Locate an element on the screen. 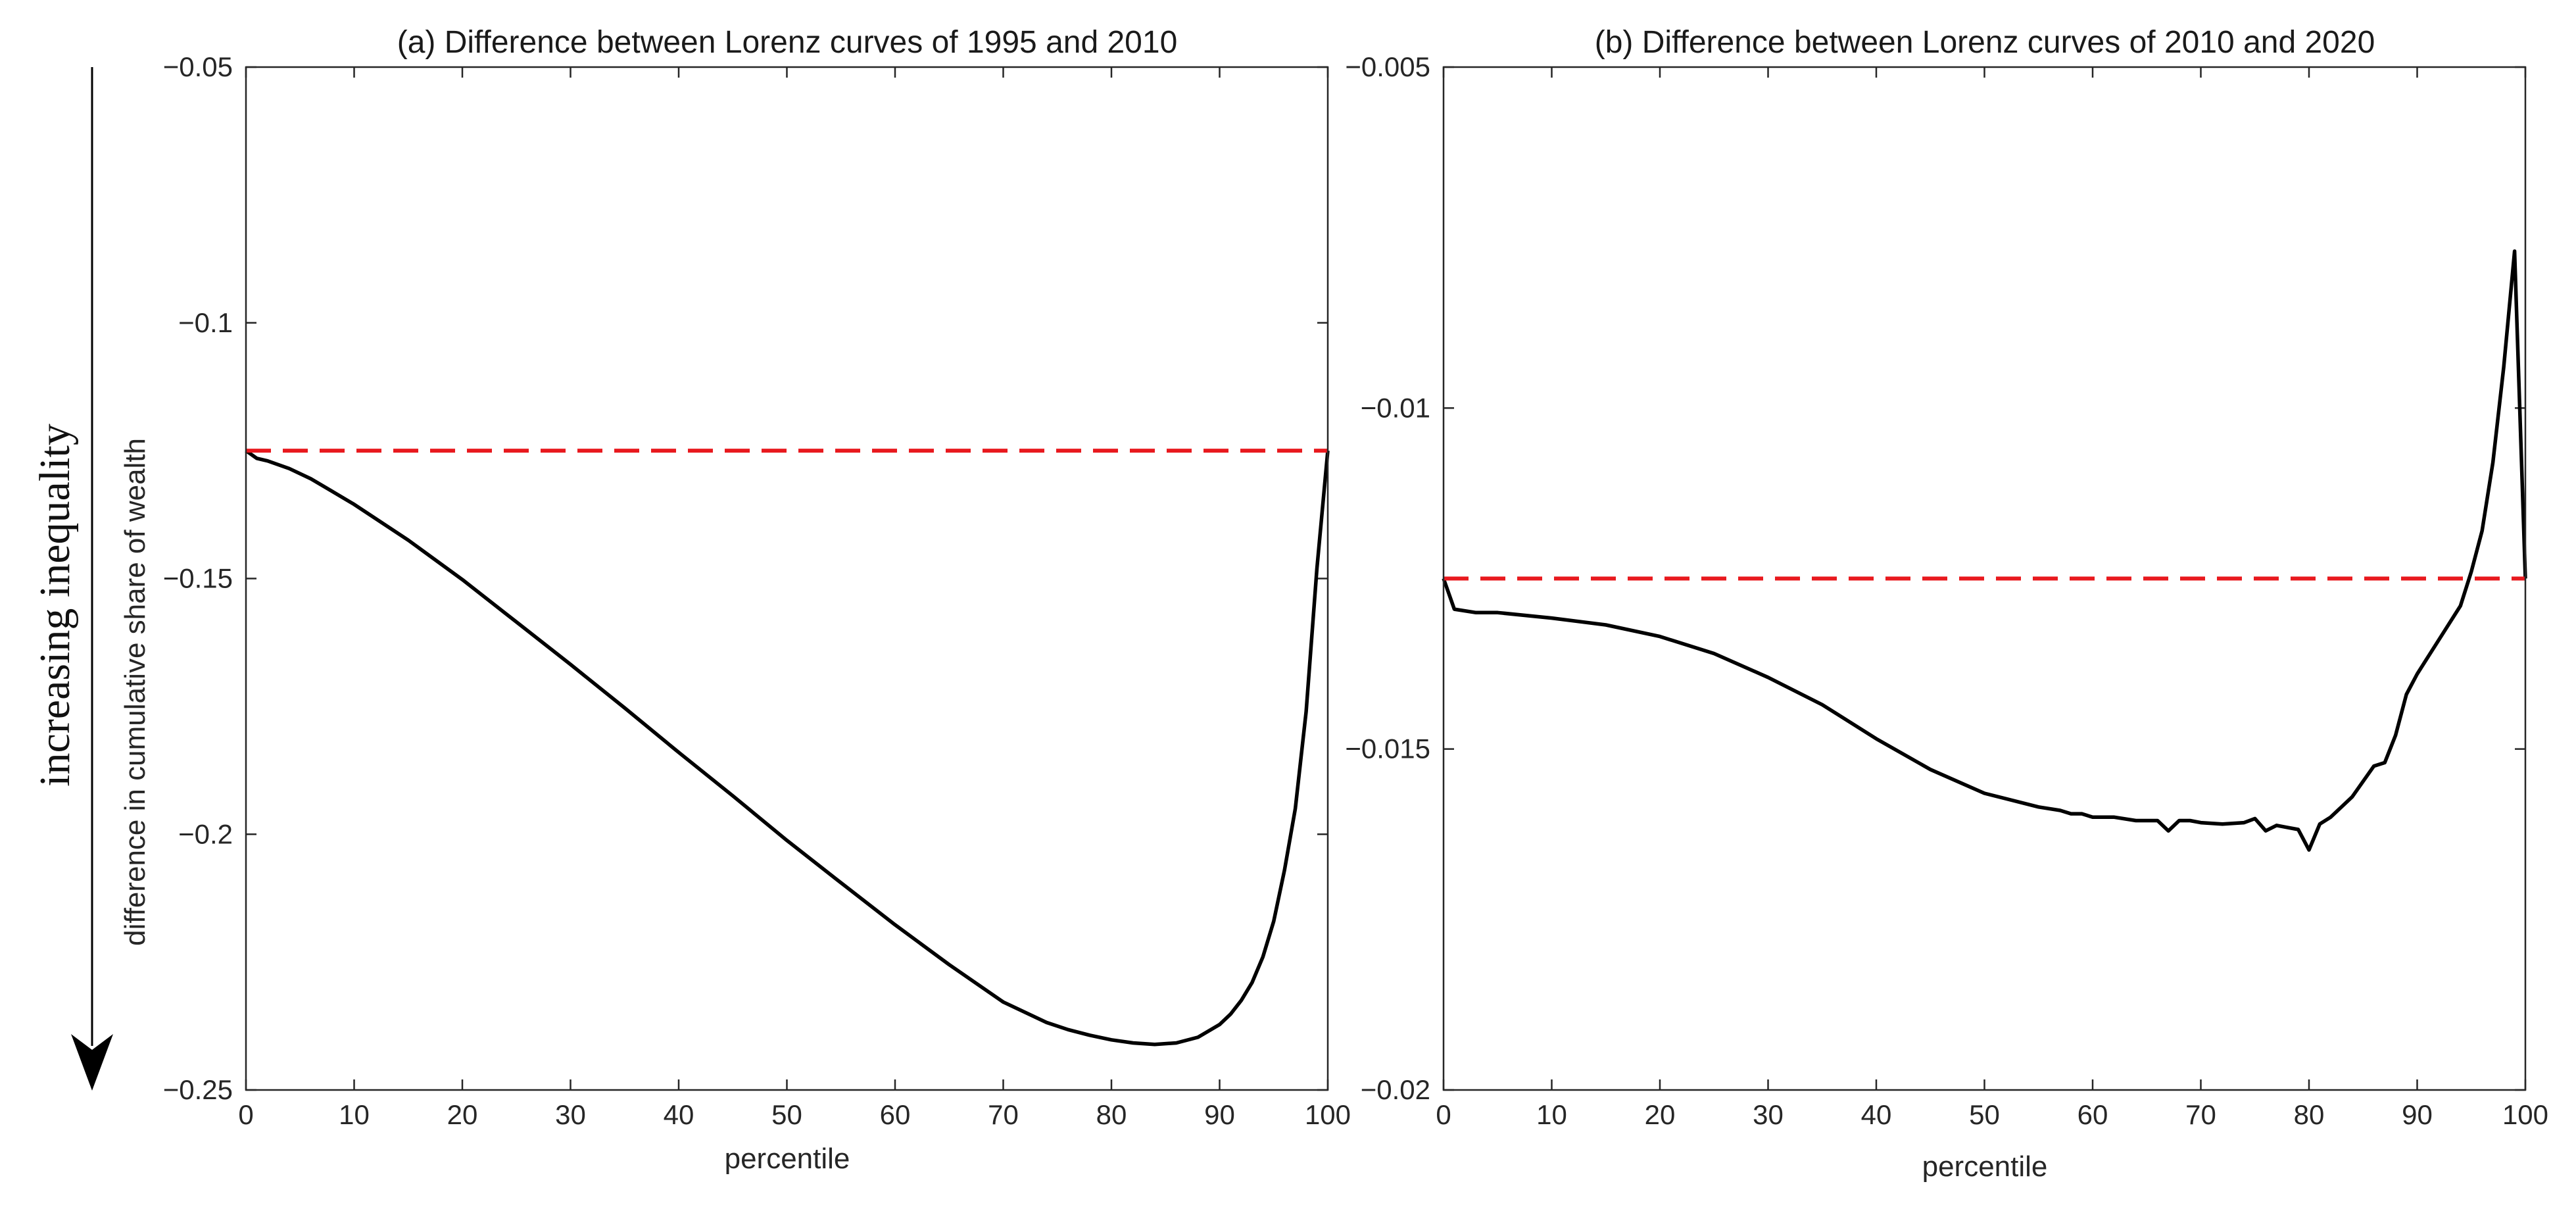 The image size is (2576, 1211). y-tick-label: −0.2 is located at coordinates (205, 833).